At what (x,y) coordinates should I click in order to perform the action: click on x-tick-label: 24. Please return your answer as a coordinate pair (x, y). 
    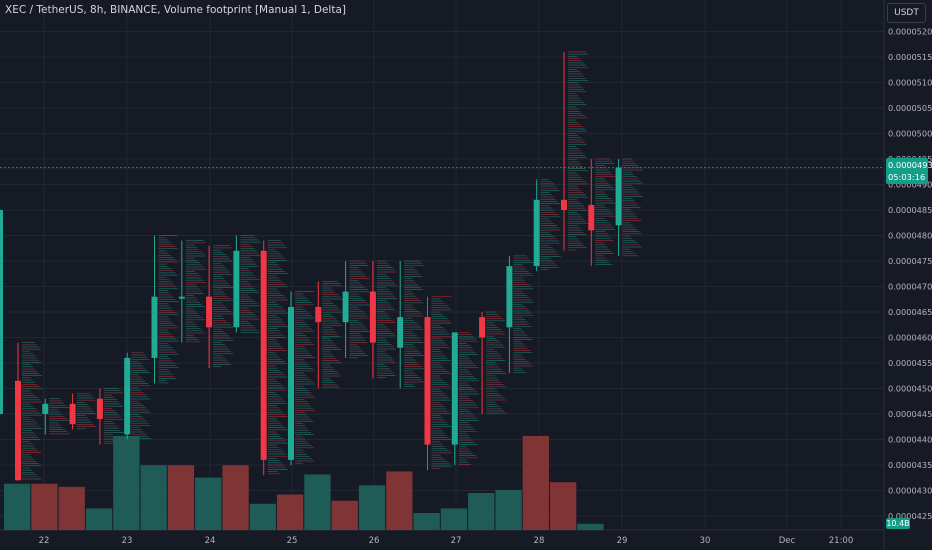
    Looking at the image, I should click on (210, 541).